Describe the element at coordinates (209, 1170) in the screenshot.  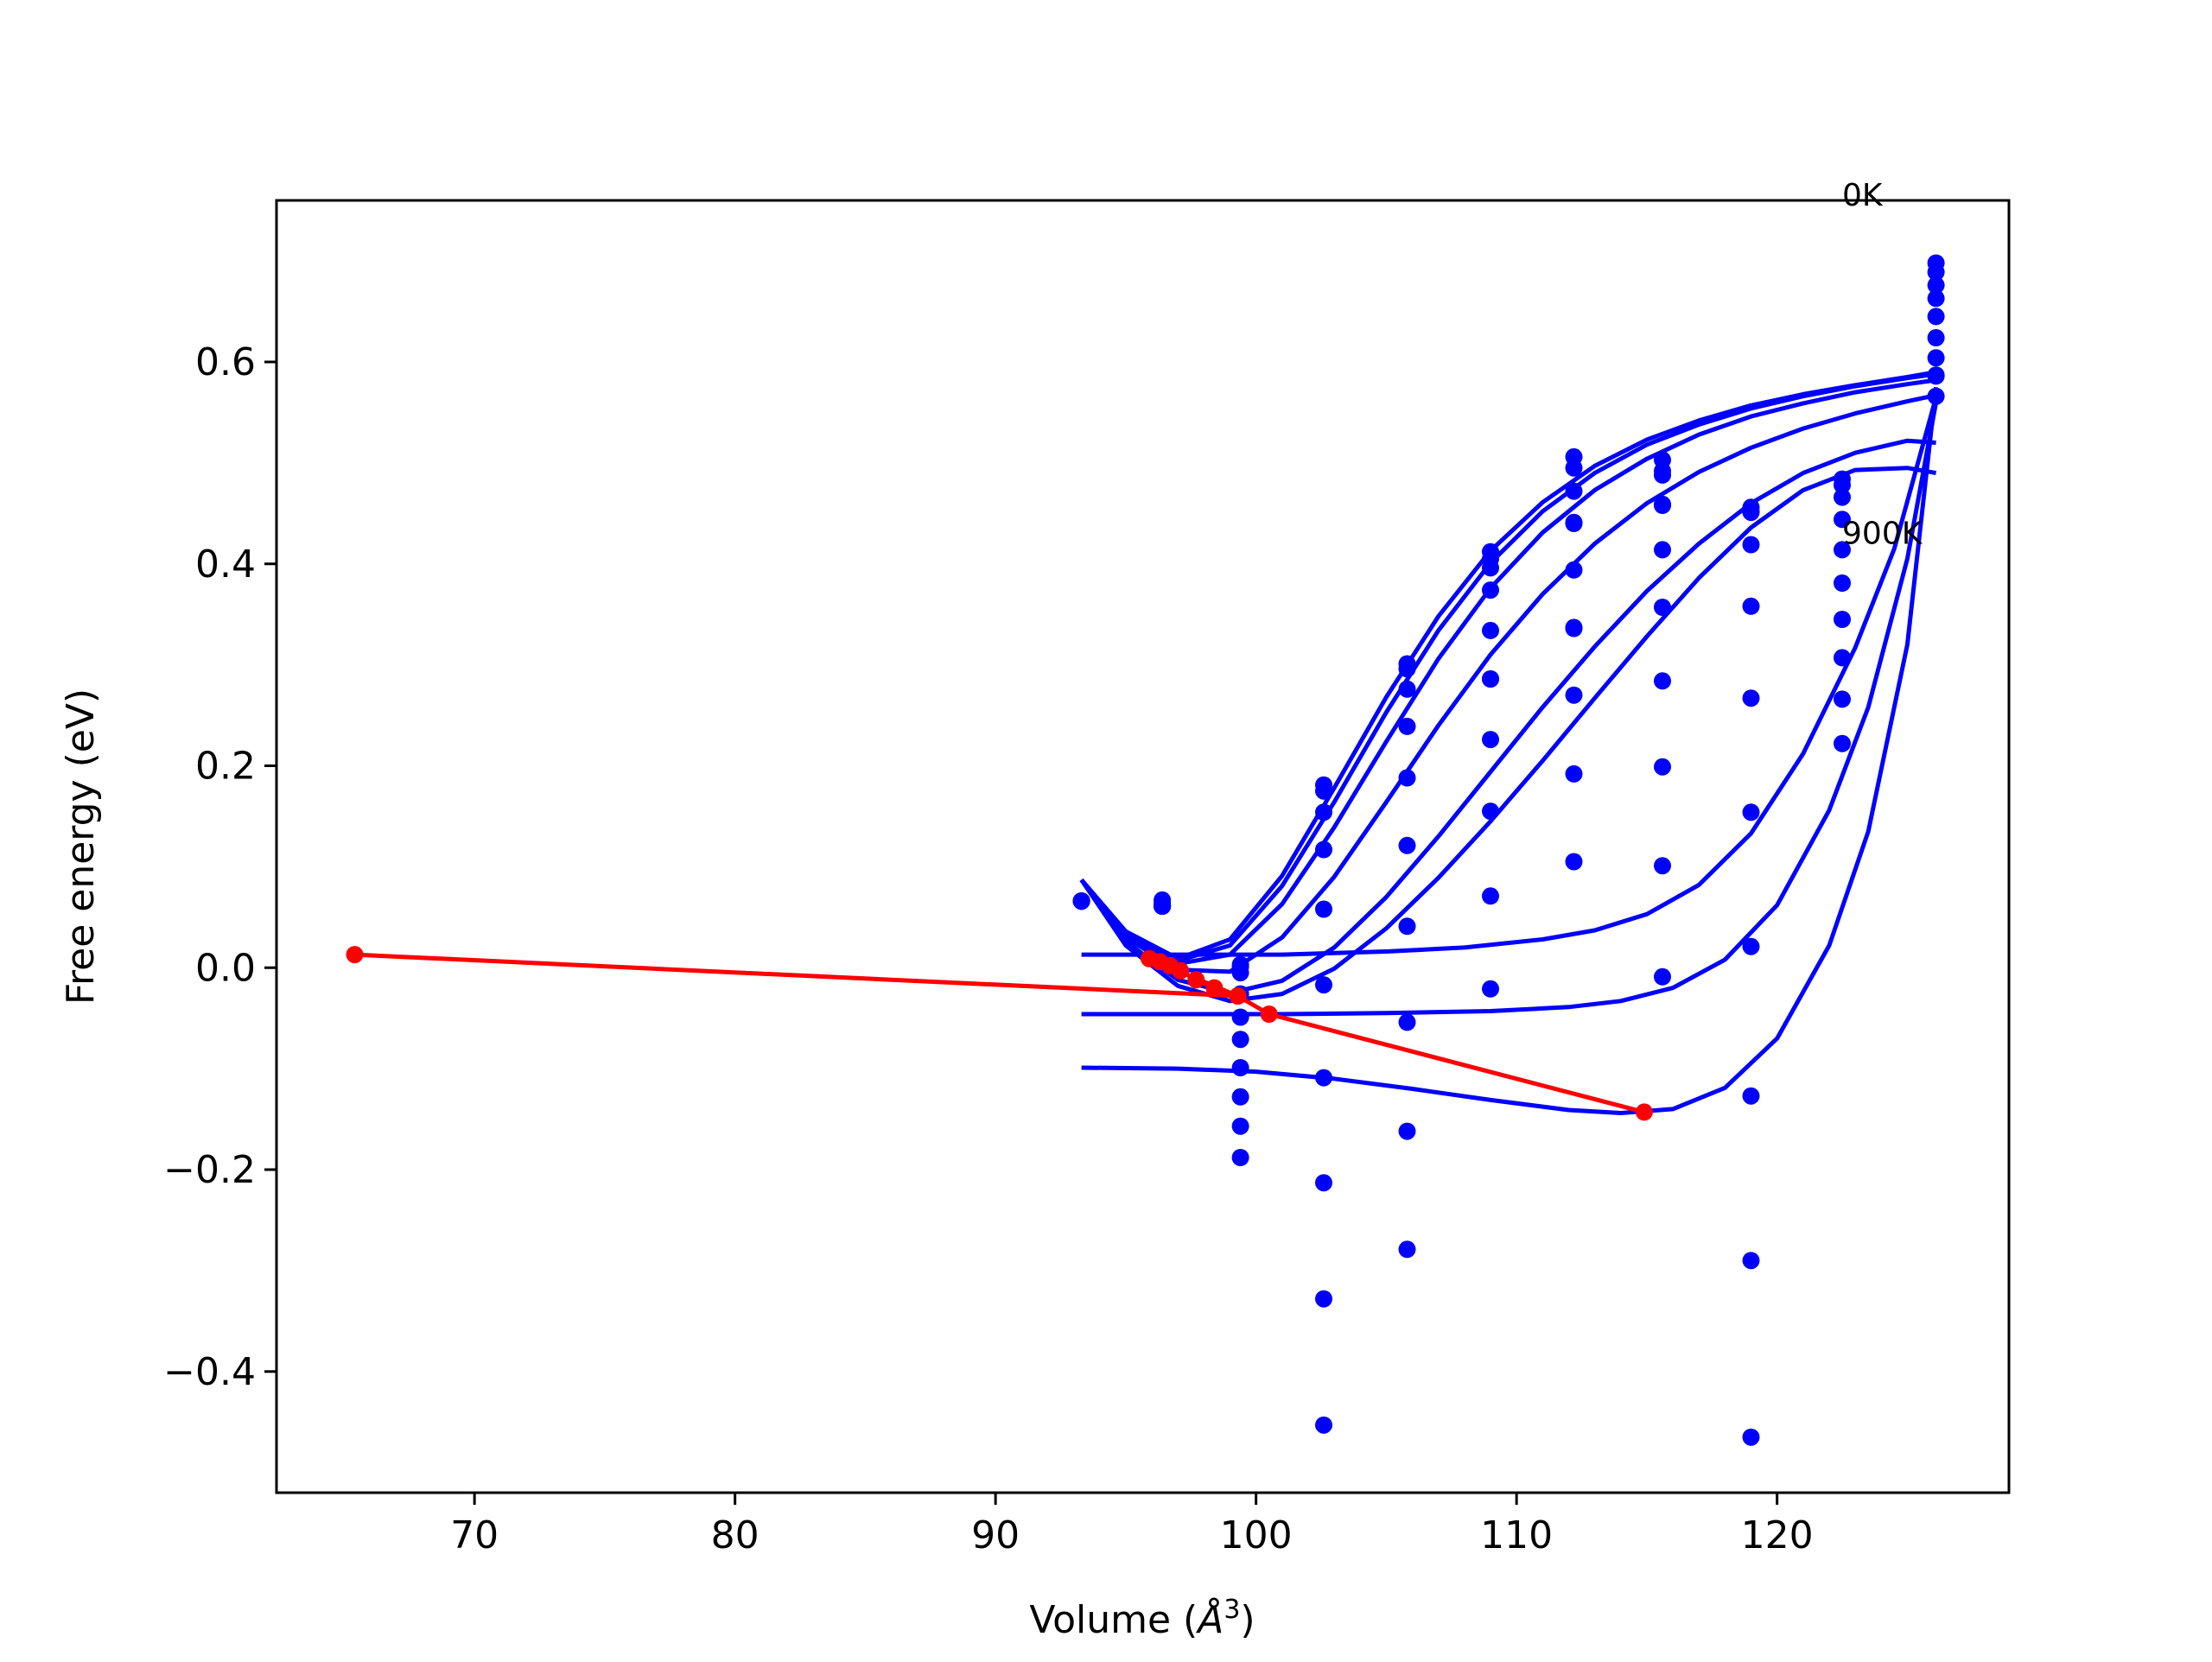
I see `y-tick-label: −0.2` at that location.